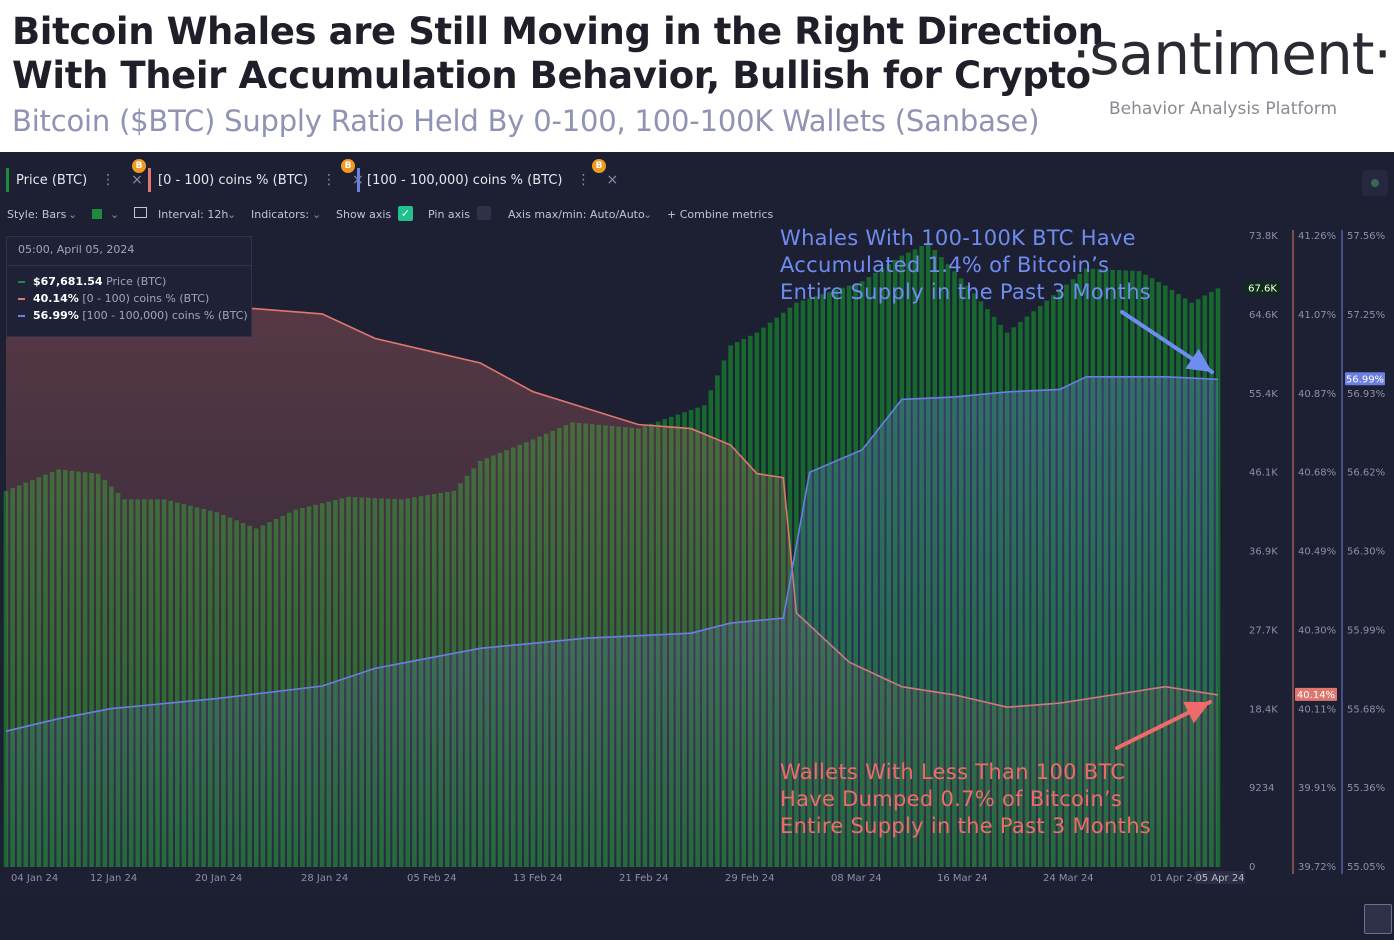 This screenshot has height=940, width=1394. Describe the element at coordinates (962, 878) in the screenshot. I see `x-axis-tick: 16 Mar 24` at that location.